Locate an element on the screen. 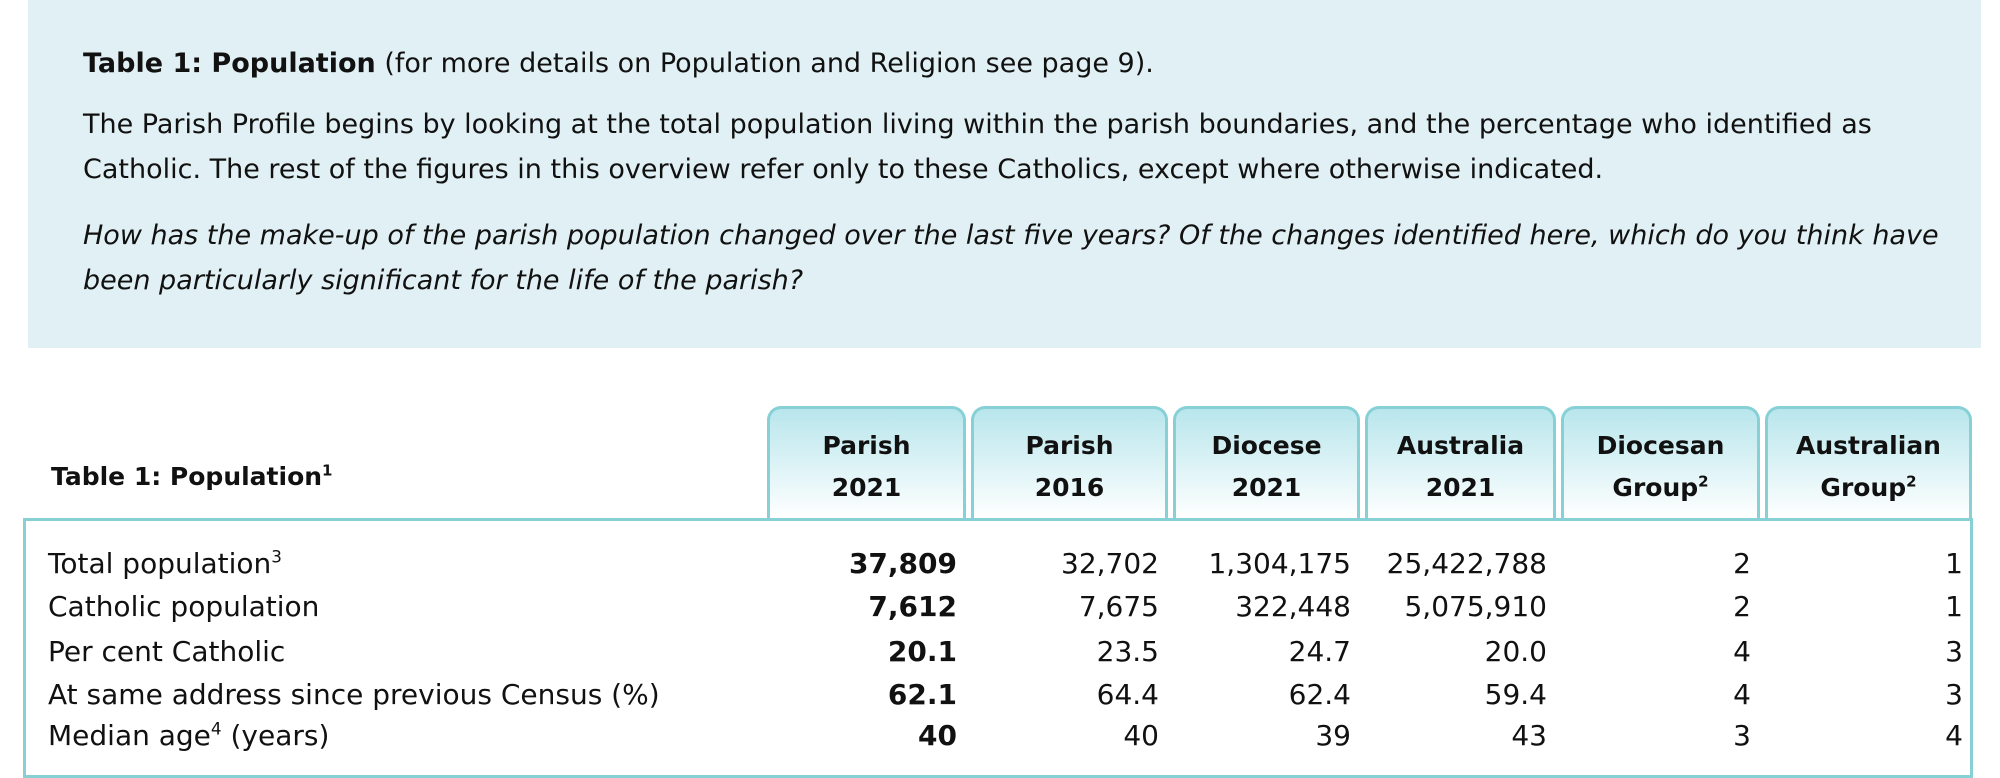  table-cell: 20.0 is located at coordinates (1515, 651).